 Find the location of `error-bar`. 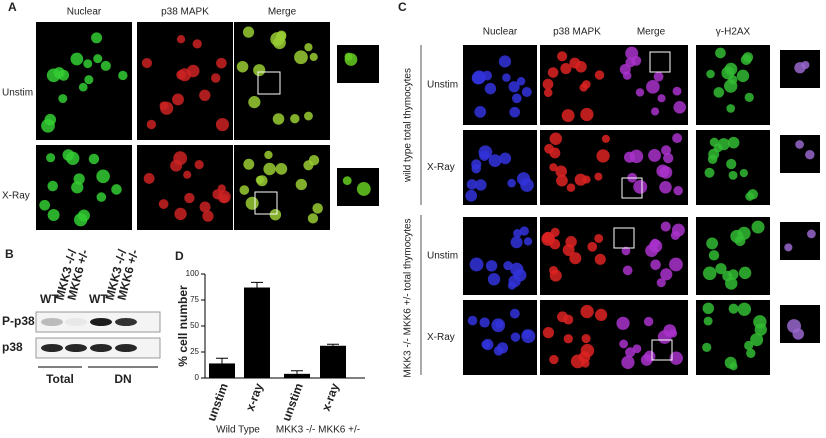

error-bar is located at coordinates (333, 344).